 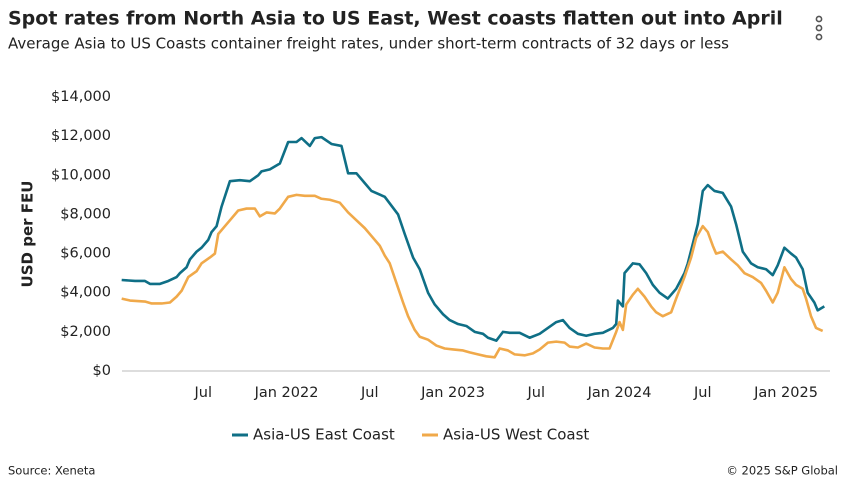 What do you see at coordinates (619, 393) in the screenshot?
I see `x-tick-label: Jan 2024` at bounding box center [619, 393].